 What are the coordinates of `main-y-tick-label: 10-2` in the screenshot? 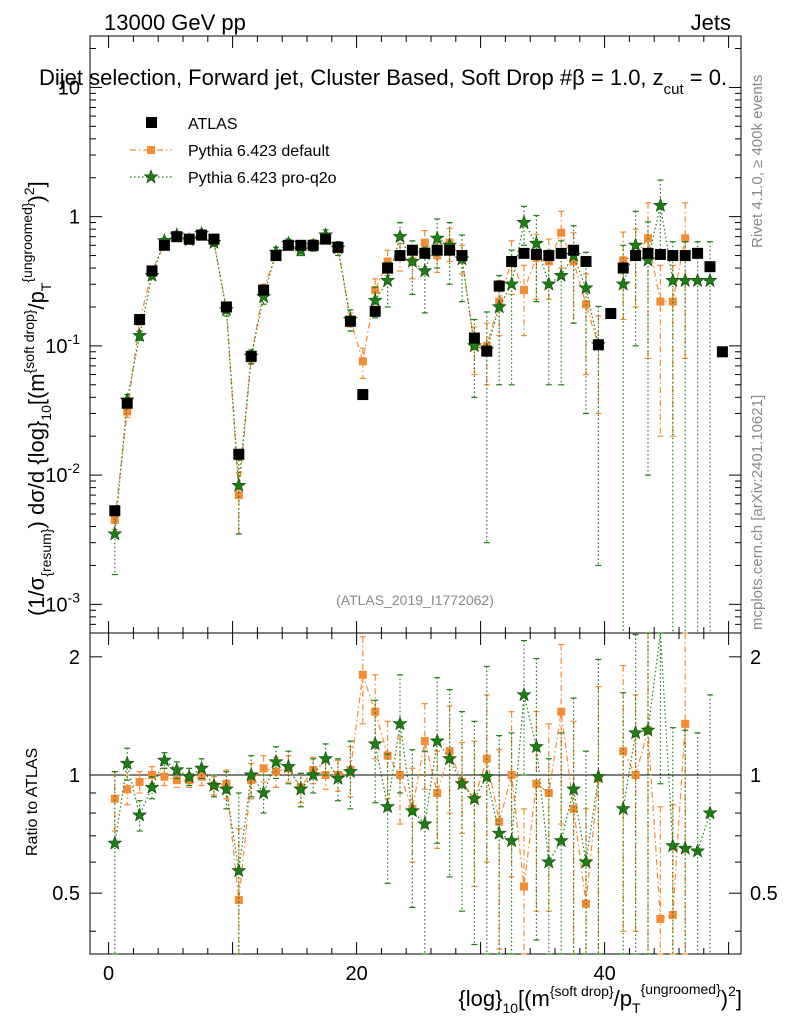 It's located at (62, 473).